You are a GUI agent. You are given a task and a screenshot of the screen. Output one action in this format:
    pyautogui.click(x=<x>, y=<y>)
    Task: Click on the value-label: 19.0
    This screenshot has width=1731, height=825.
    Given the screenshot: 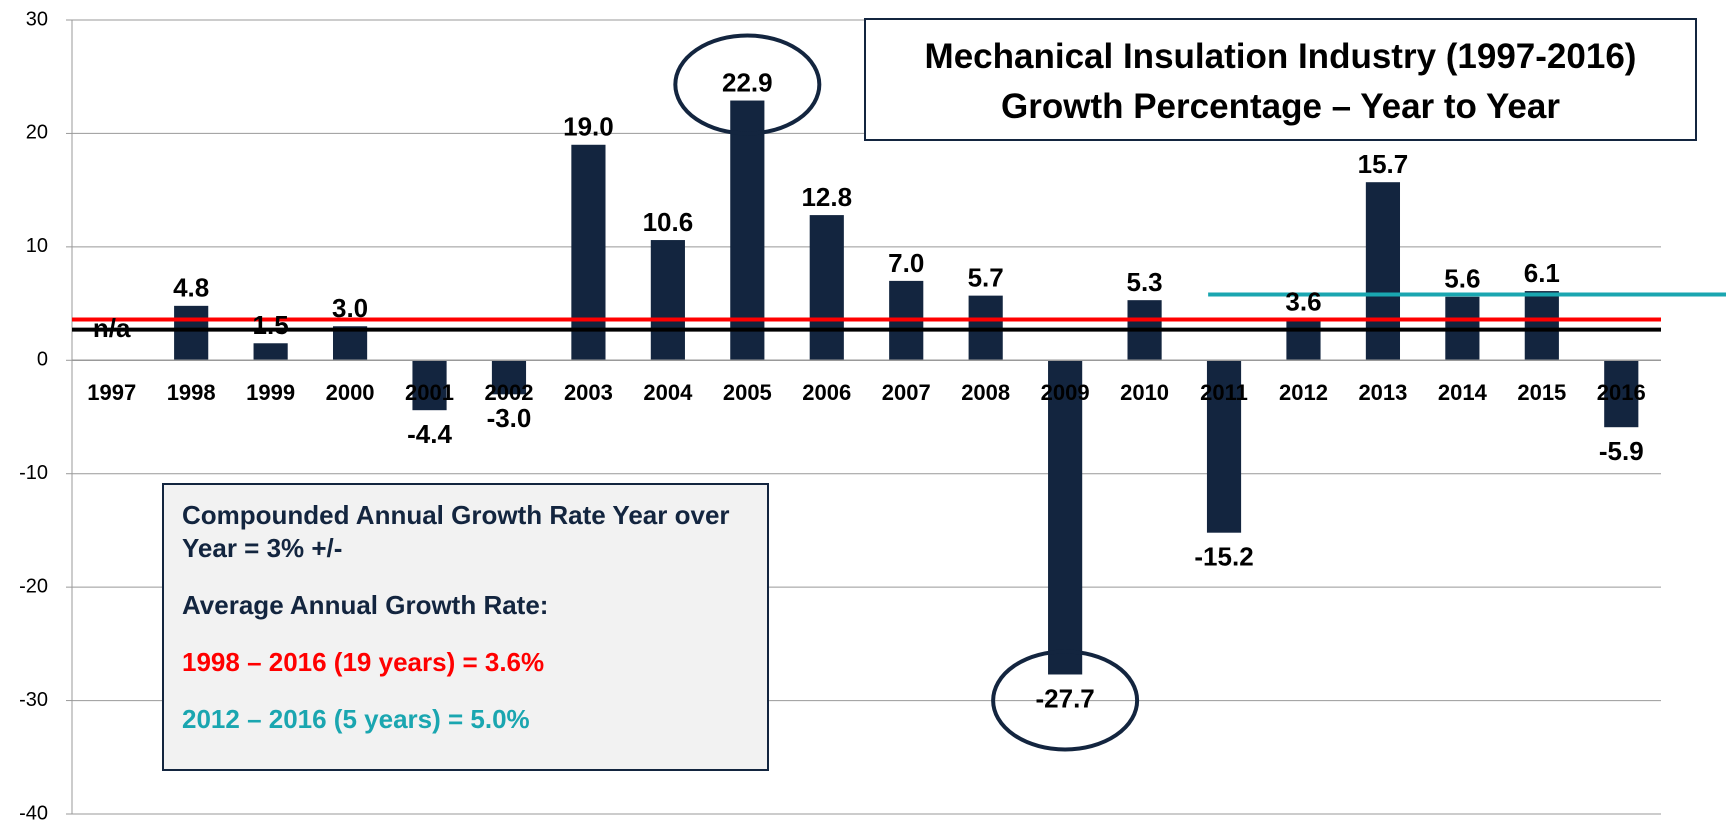 What is the action you would take?
    pyautogui.click(x=588, y=127)
    